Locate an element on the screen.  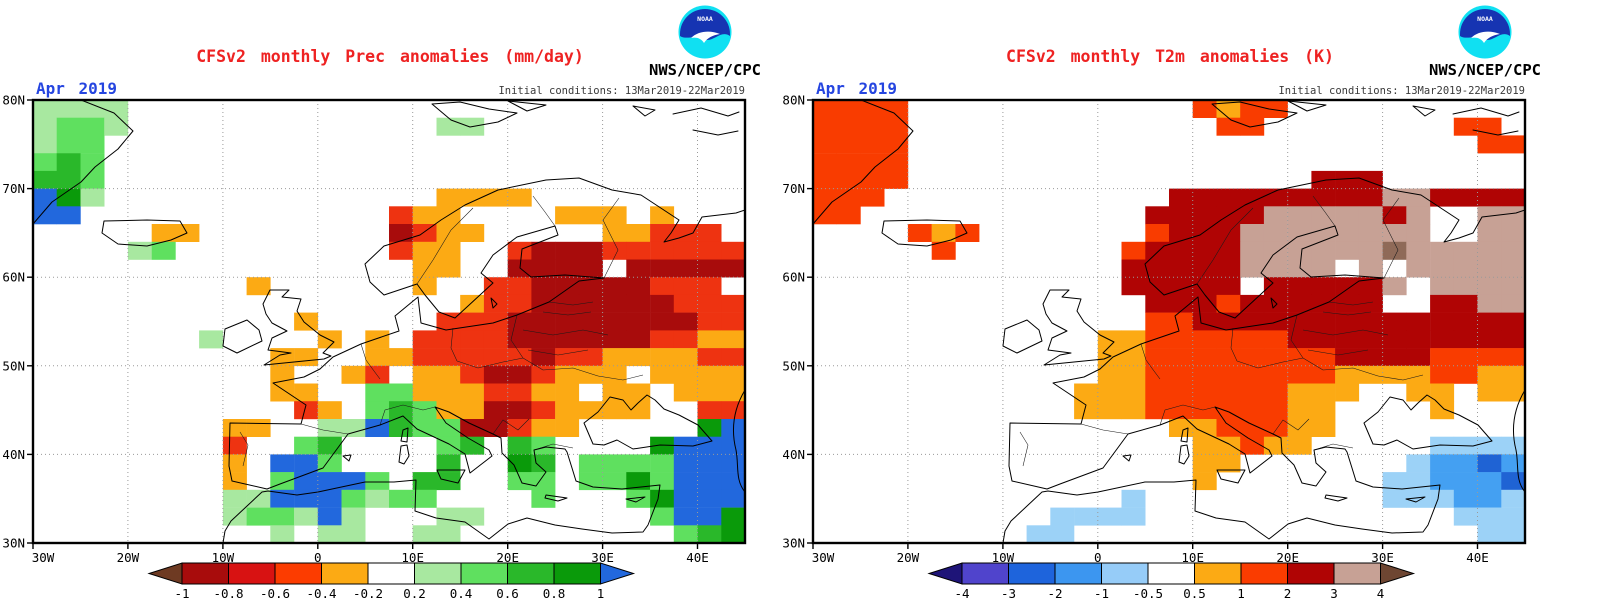
colorbar-tick-label: -3 is located at coordinates (1008, 593).